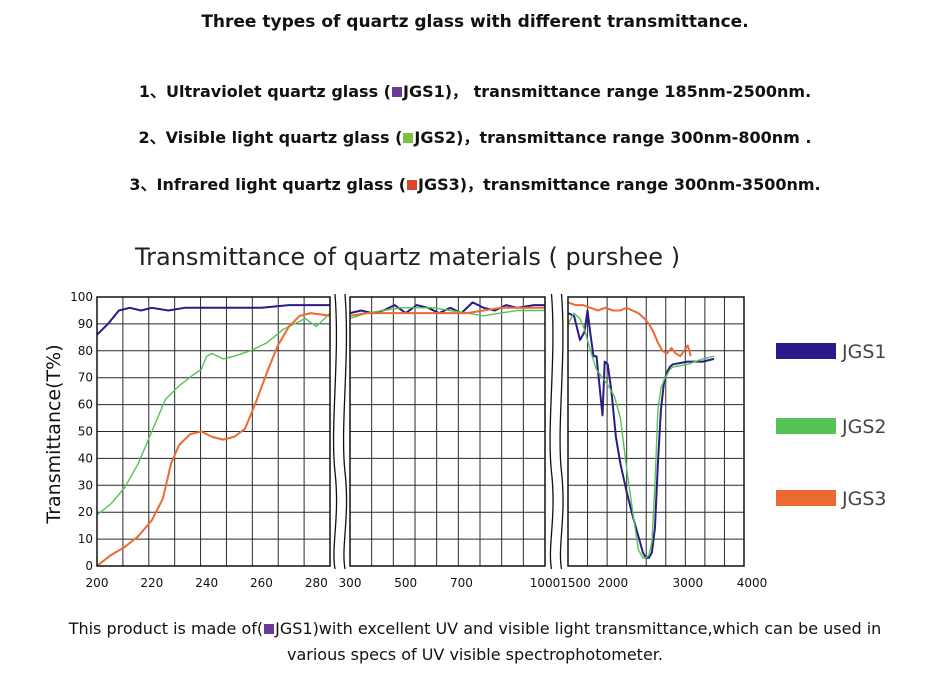 The image size is (950, 697). What do you see at coordinates (85, 351) in the screenshot?
I see `y-tick-label: 80` at bounding box center [85, 351].